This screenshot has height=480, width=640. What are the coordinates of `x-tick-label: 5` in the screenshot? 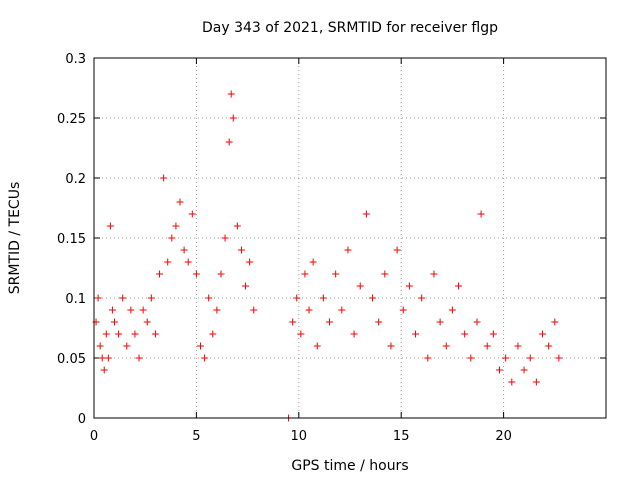 It's located at (196, 436).